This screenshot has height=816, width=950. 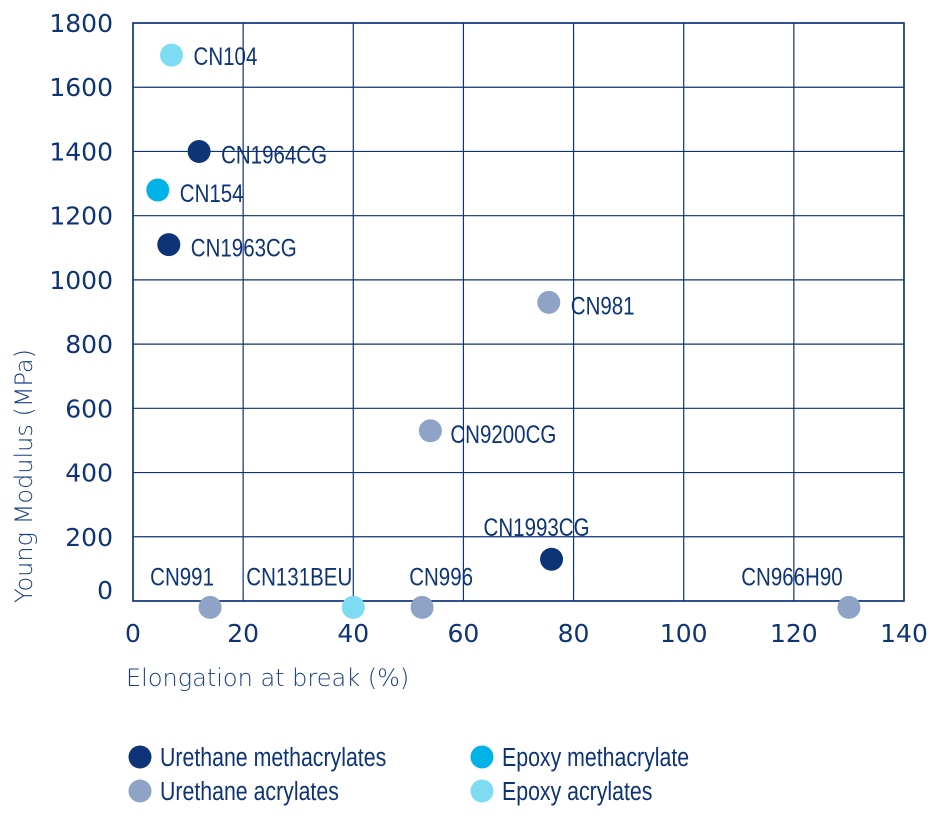 What do you see at coordinates (794, 633) in the screenshot?
I see `x-tick-label: 120` at bounding box center [794, 633].